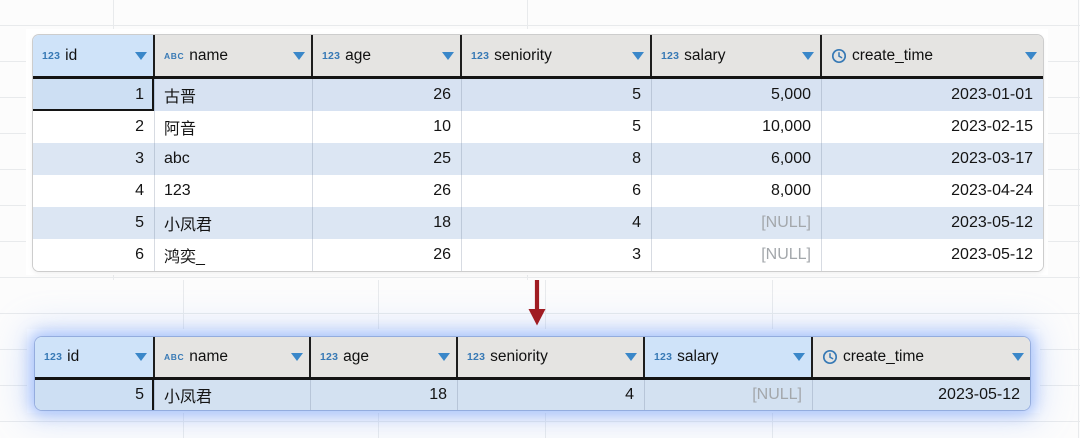  Describe the element at coordinates (932, 95) in the screenshot. I see `cell-create-time: 2023-01-01` at that location.